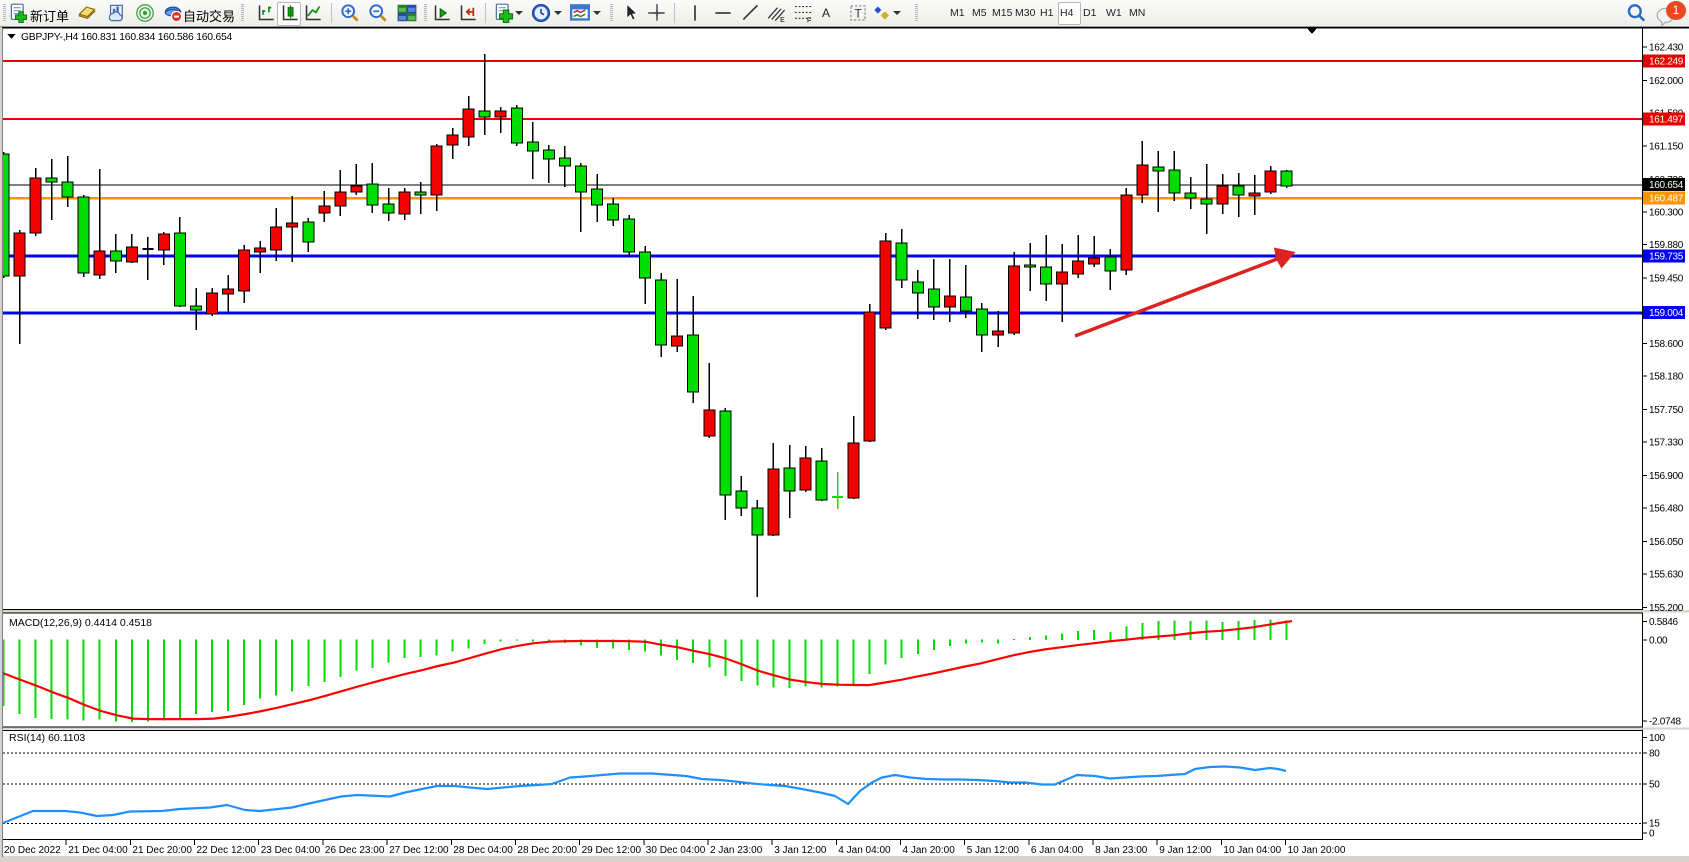 This screenshot has width=1689, height=862. What do you see at coordinates (1666, 443) in the screenshot?
I see `svg-text: 157.330` at bounding box center [1666, 443].